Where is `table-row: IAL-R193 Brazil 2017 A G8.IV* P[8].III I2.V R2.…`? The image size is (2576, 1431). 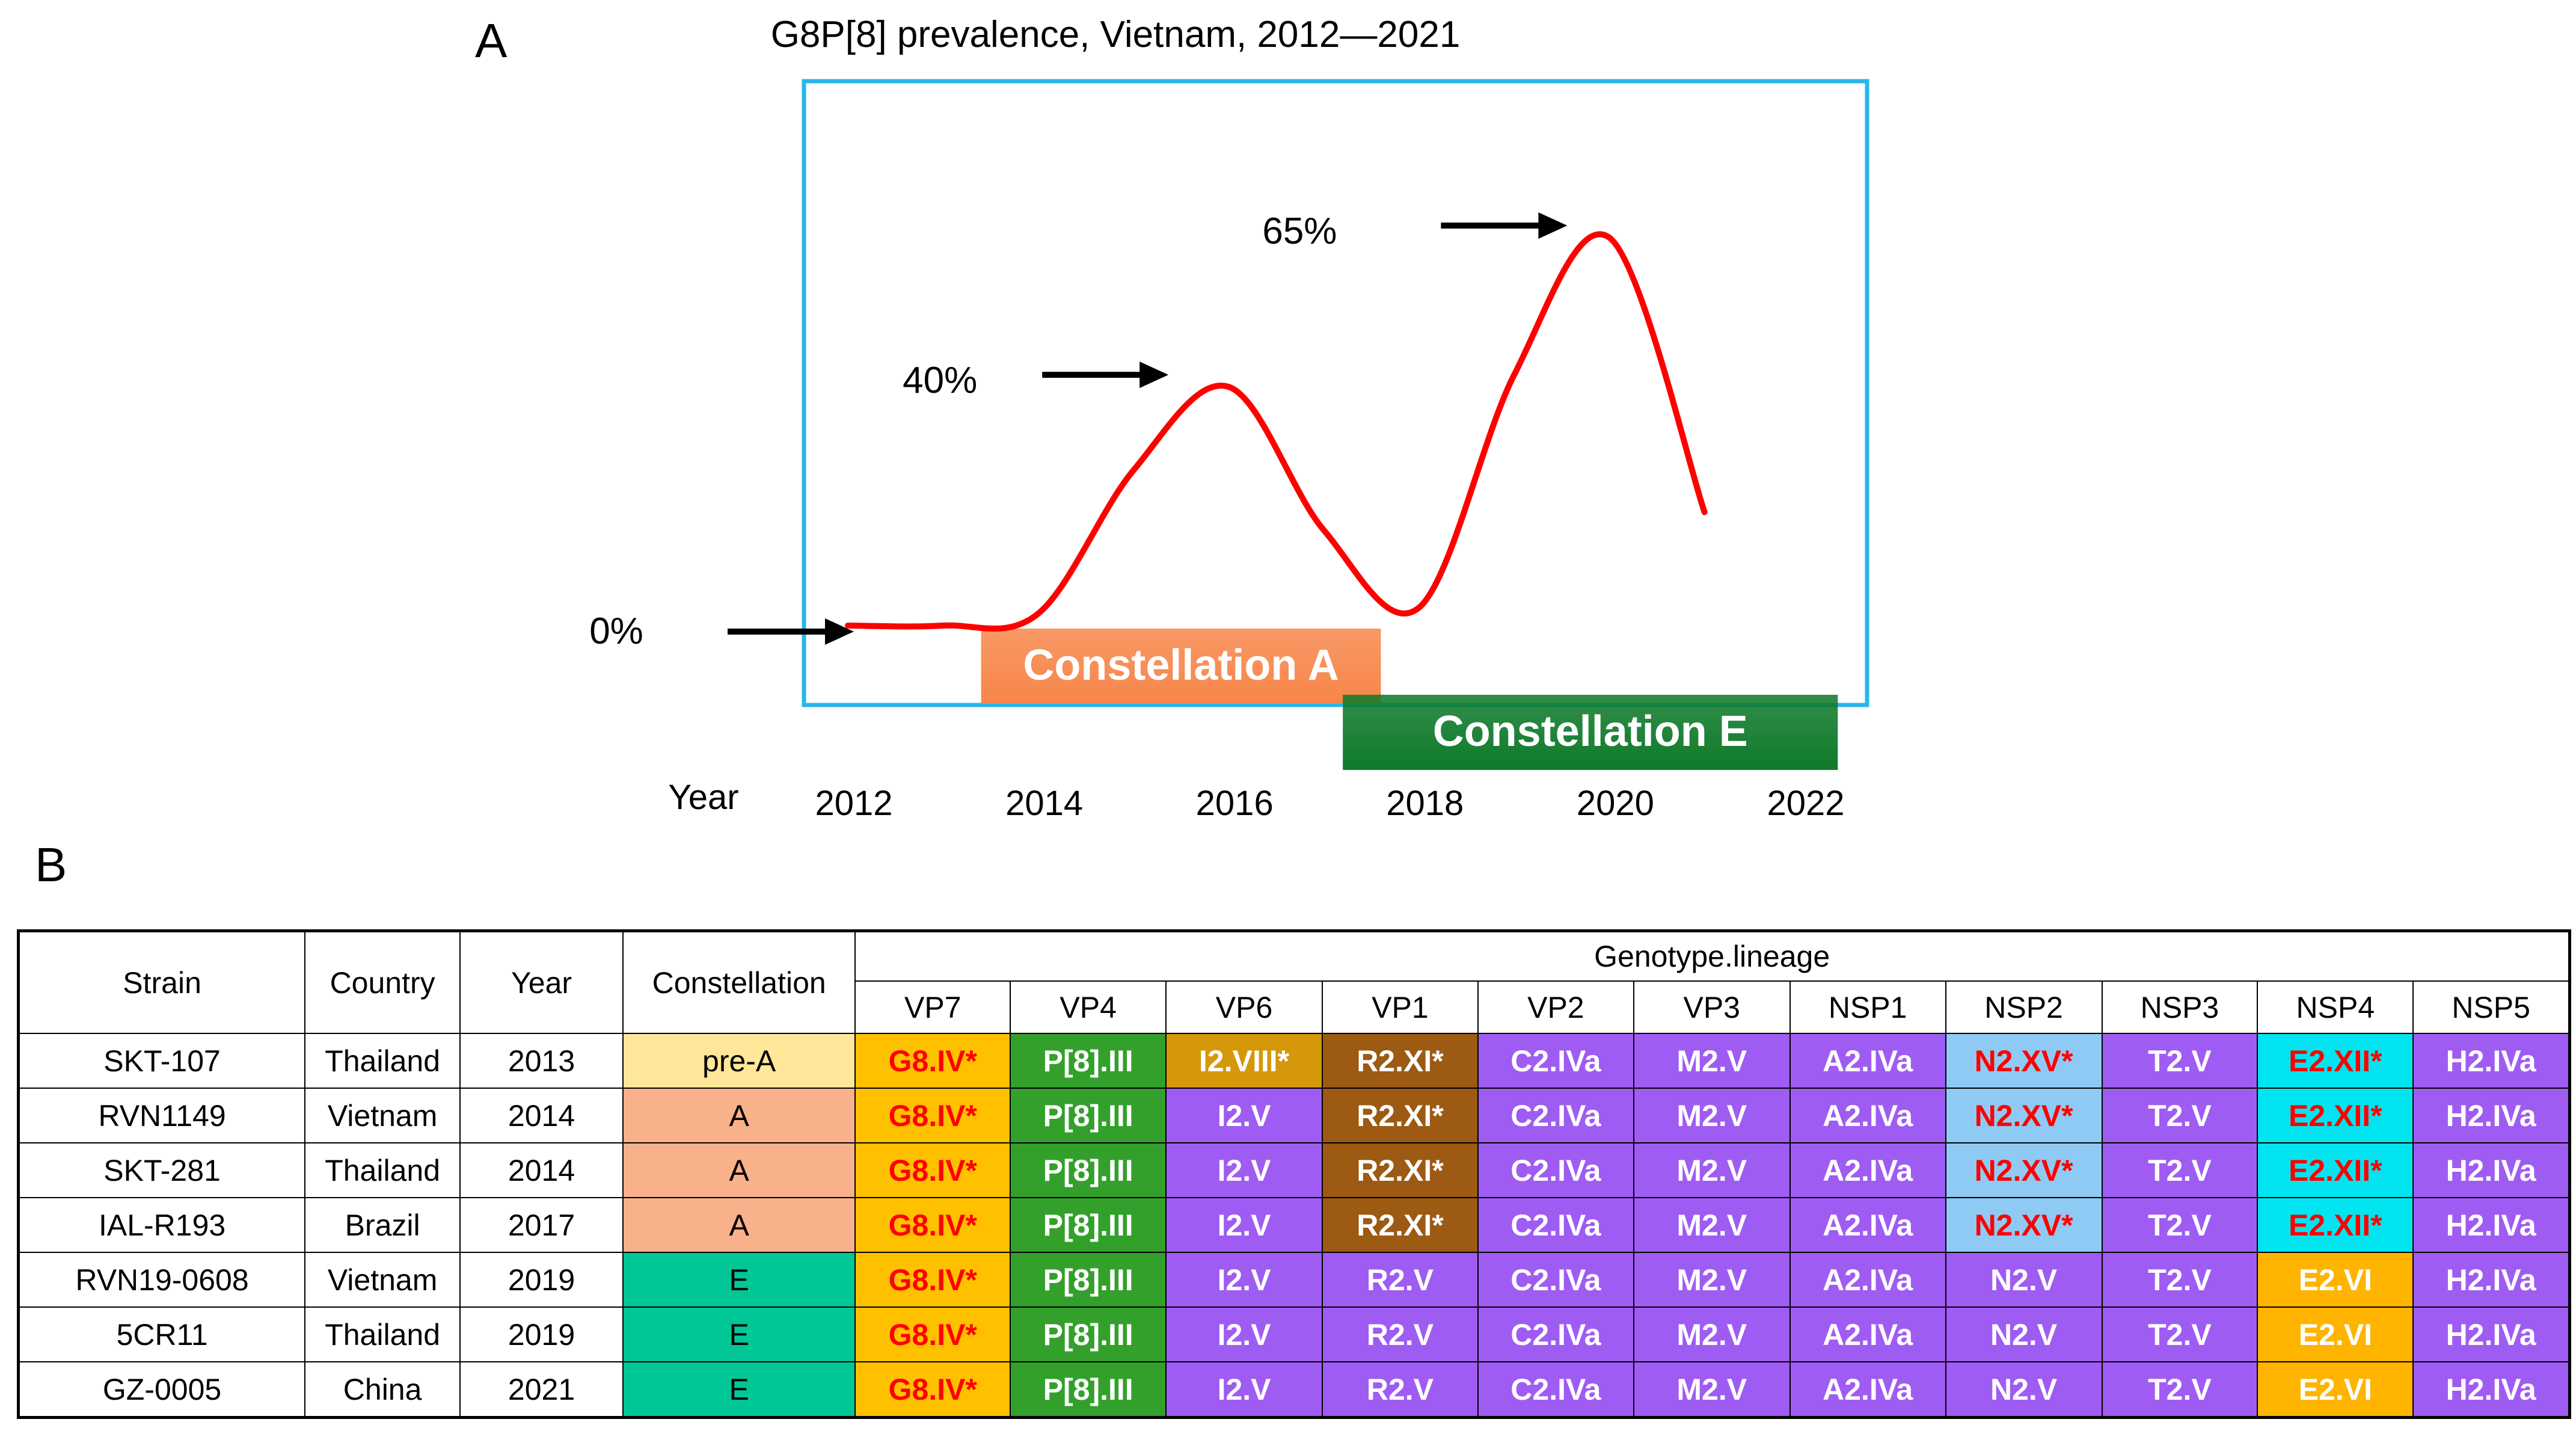 table-row: IAL-R193 Brazil 2017 A G8.IV* P[8].III I2.V R2.… is located at coordinates (1294, 1225).